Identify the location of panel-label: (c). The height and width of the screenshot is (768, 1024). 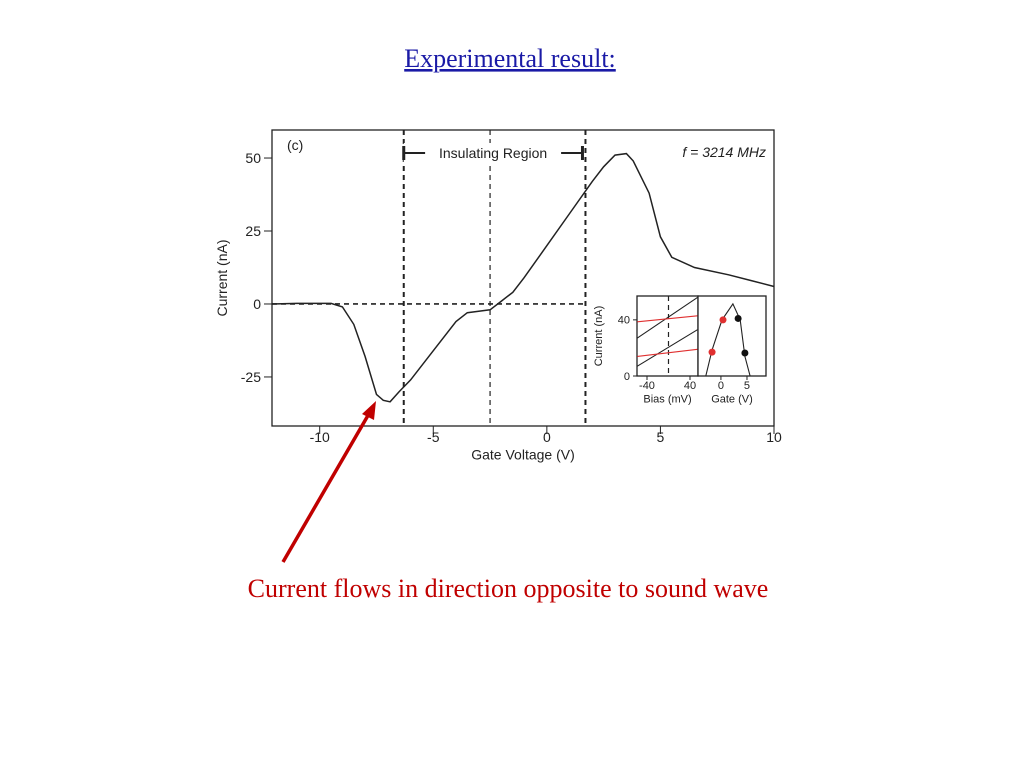
(295, 145).